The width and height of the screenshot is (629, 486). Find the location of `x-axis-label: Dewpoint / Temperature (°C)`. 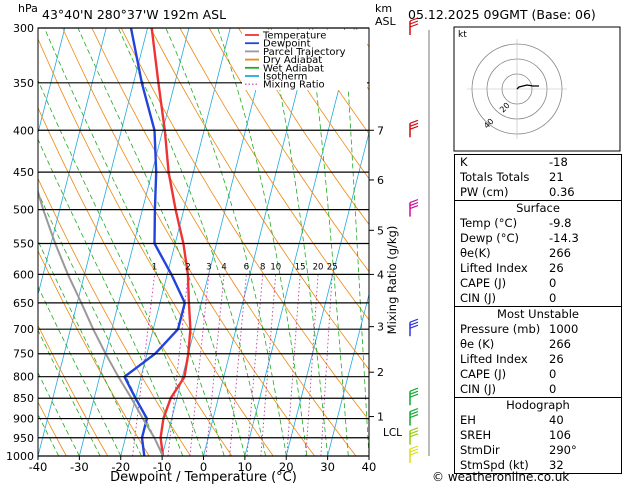

x-axis-label: Dewpoint / Temperature (°C) is located at coordinates (203, 477).